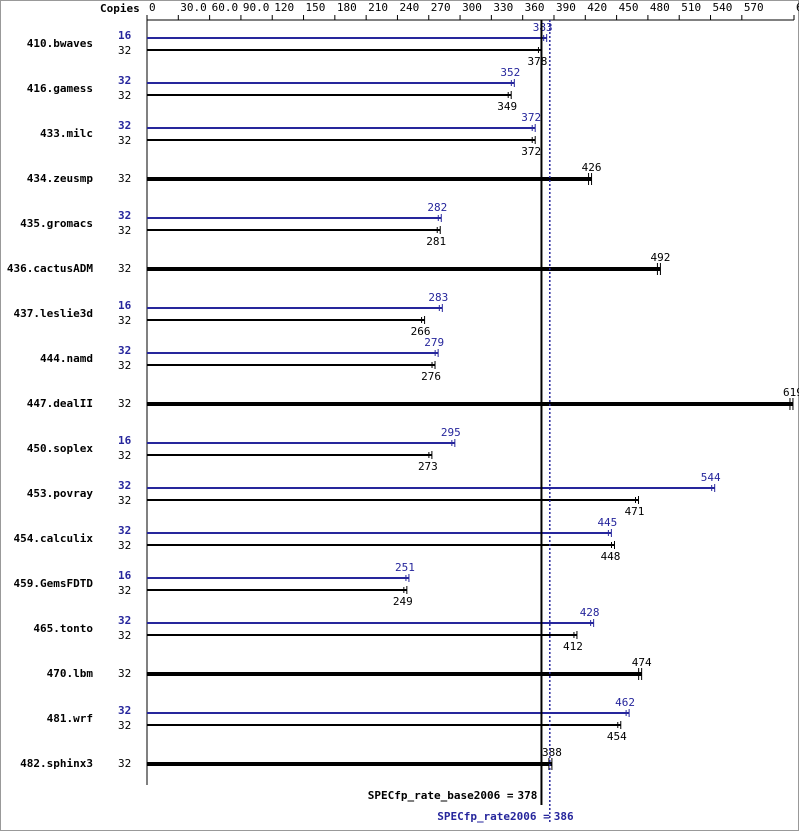  Describe the element at coordinates (438, 297) in the screenshot. I see `value-label: 283` at that location.